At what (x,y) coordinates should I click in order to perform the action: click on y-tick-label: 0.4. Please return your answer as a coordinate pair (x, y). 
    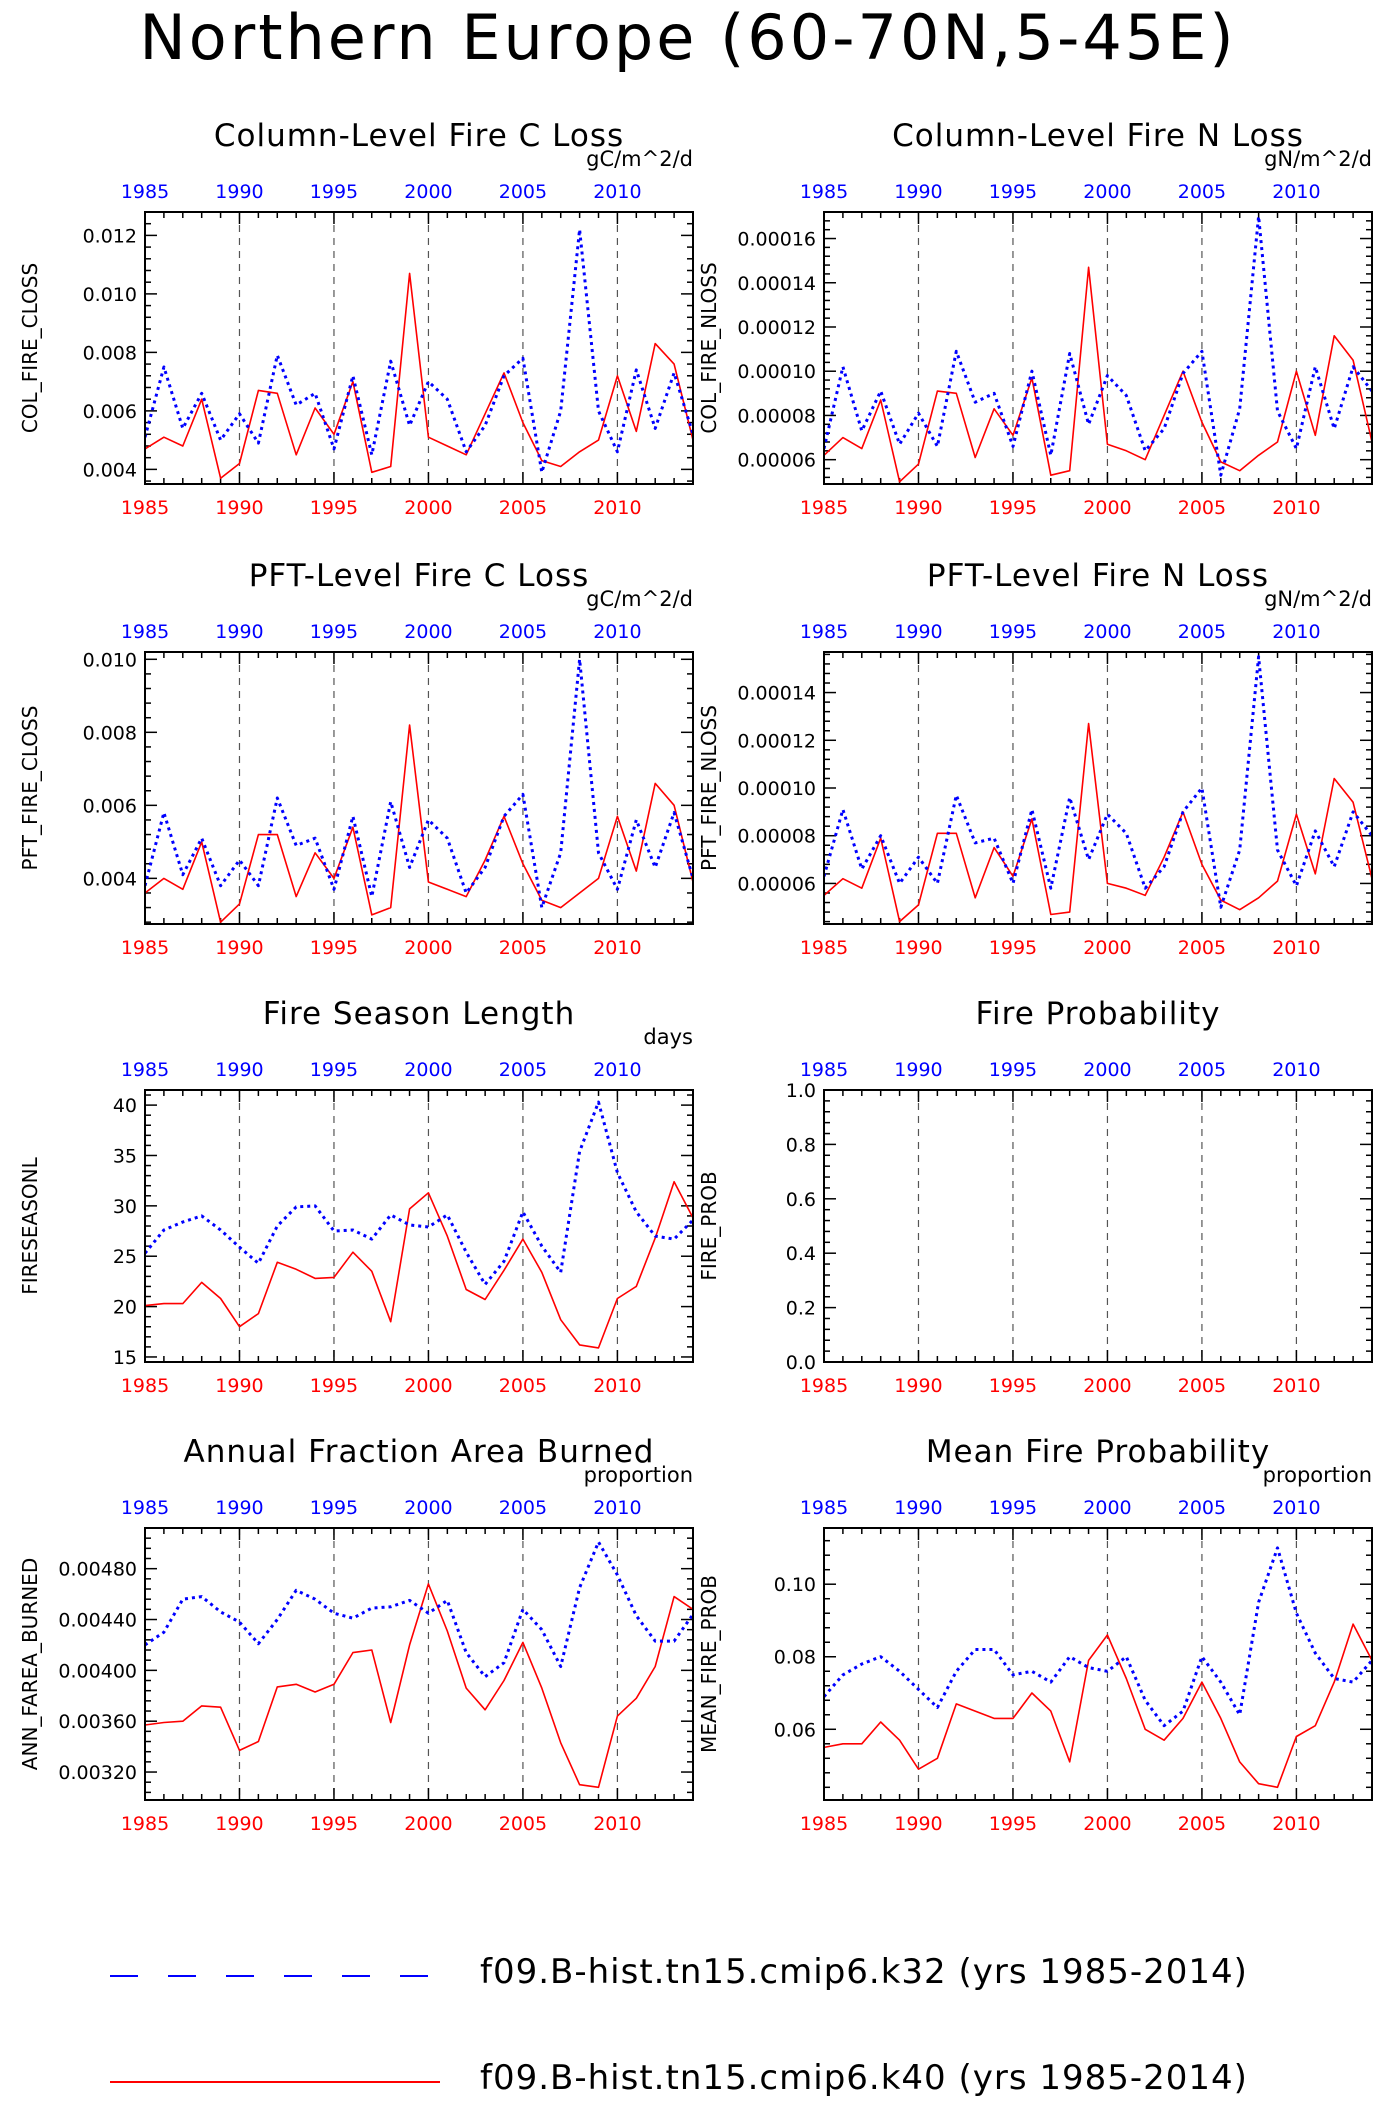
    Looking at the image, I should click on (801, 1254).